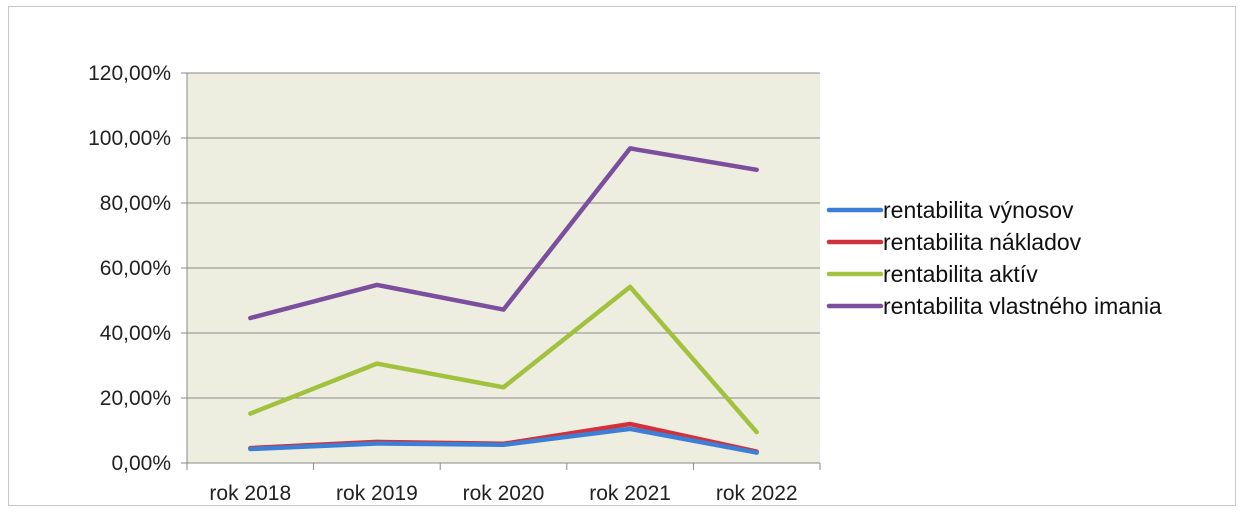 The image size is (1243, 512). I want to click on x-tick-label: rok 2018, so click(250, 493).